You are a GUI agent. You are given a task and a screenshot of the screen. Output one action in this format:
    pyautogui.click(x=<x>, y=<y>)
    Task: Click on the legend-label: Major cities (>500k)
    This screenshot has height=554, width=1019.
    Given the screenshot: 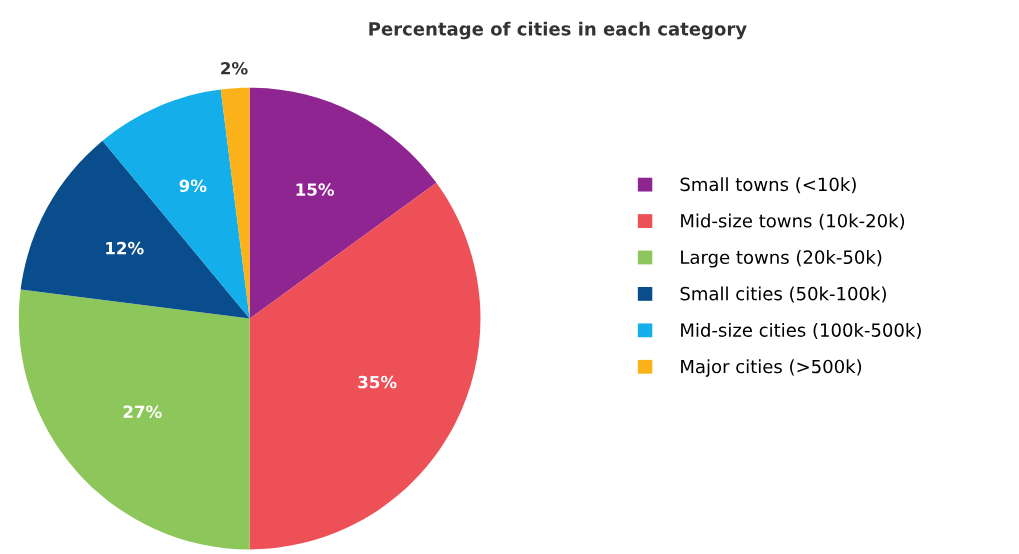 What is the action you would take?
    pyautogui.click(x=771, y=368)
    